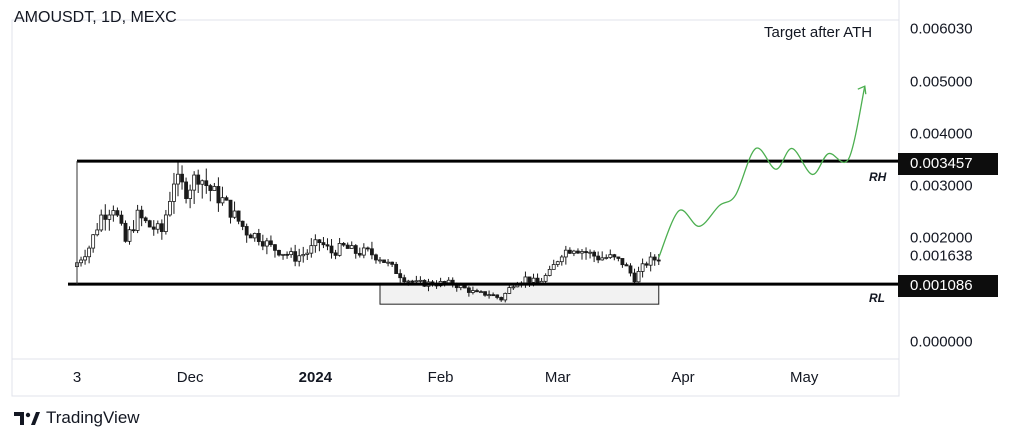  What do you see at coordinates (93, 417) in the screenshot?
I see `tradingview-brand-text: TradingView` at bounding box center [93, 417].